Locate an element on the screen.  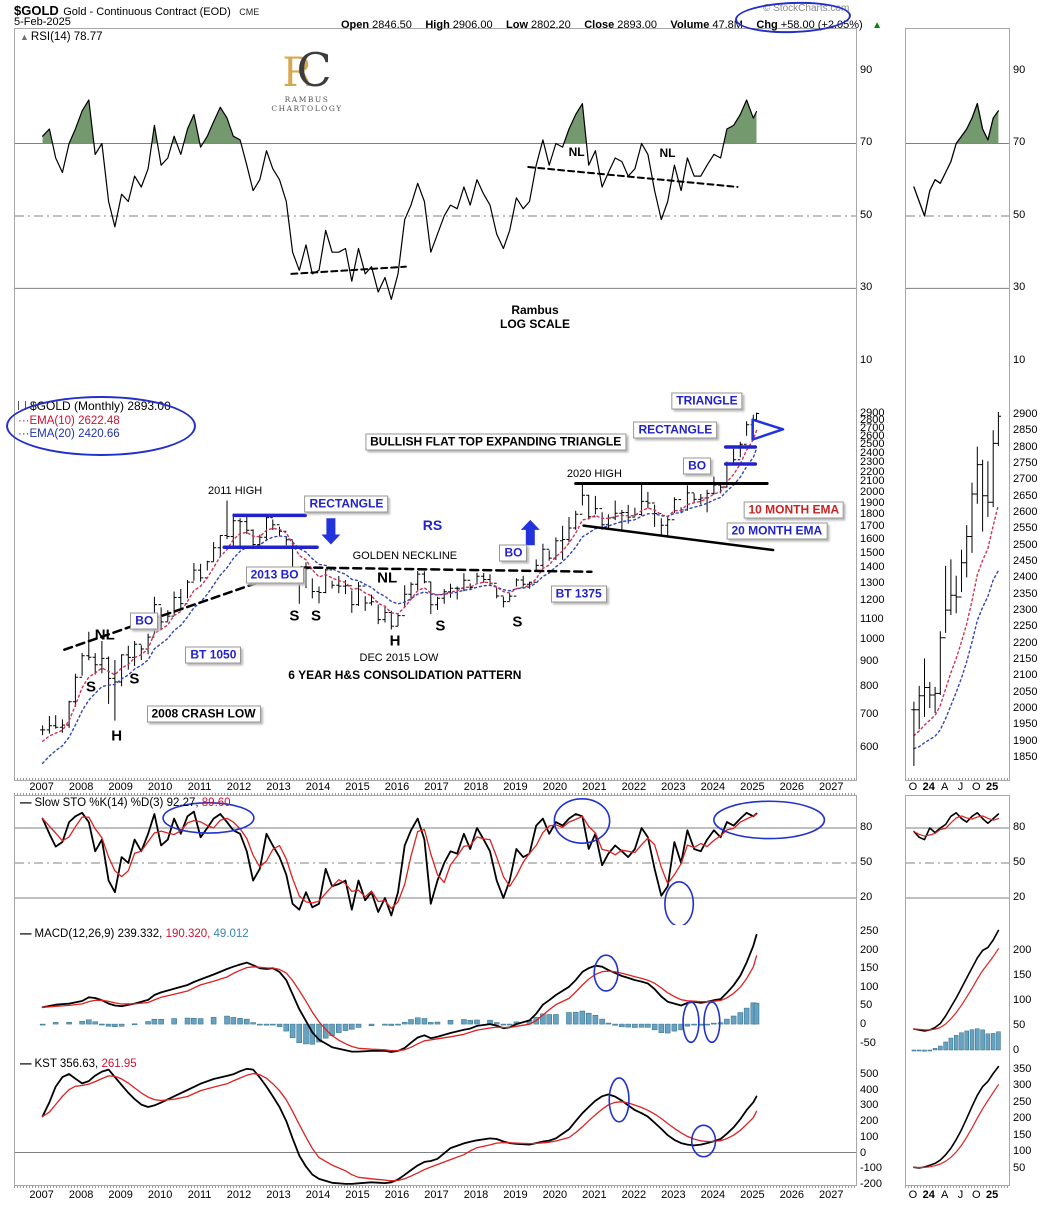
circle-2011-top is located at coordinates (208, 817).